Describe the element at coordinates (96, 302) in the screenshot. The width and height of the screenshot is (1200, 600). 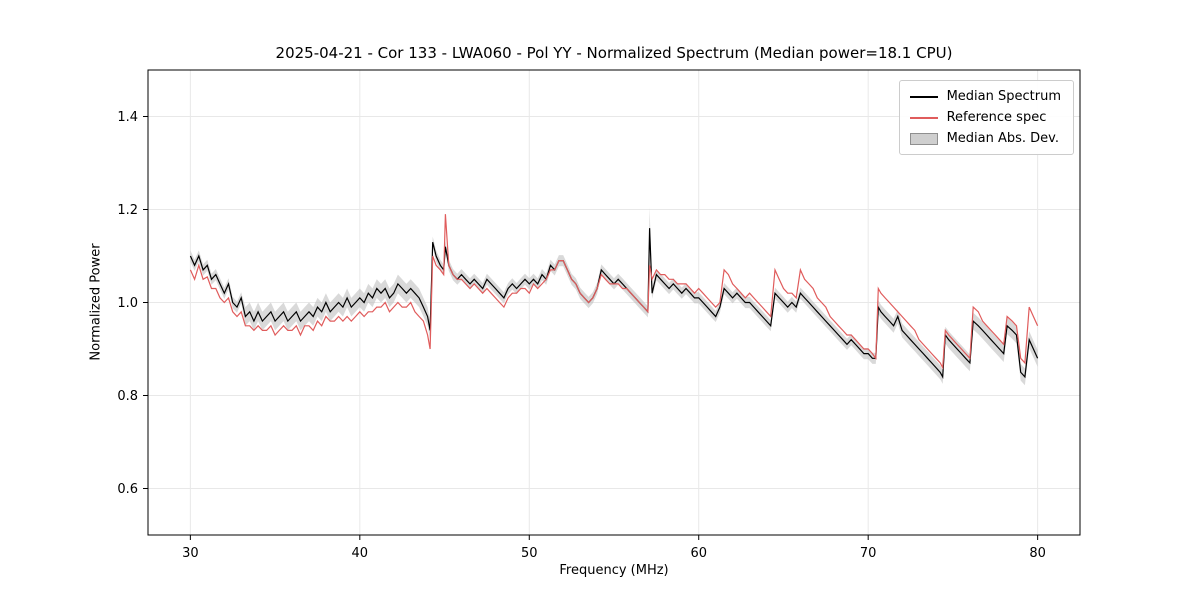
I see `y-axis-label: Normalized Power` at that location.